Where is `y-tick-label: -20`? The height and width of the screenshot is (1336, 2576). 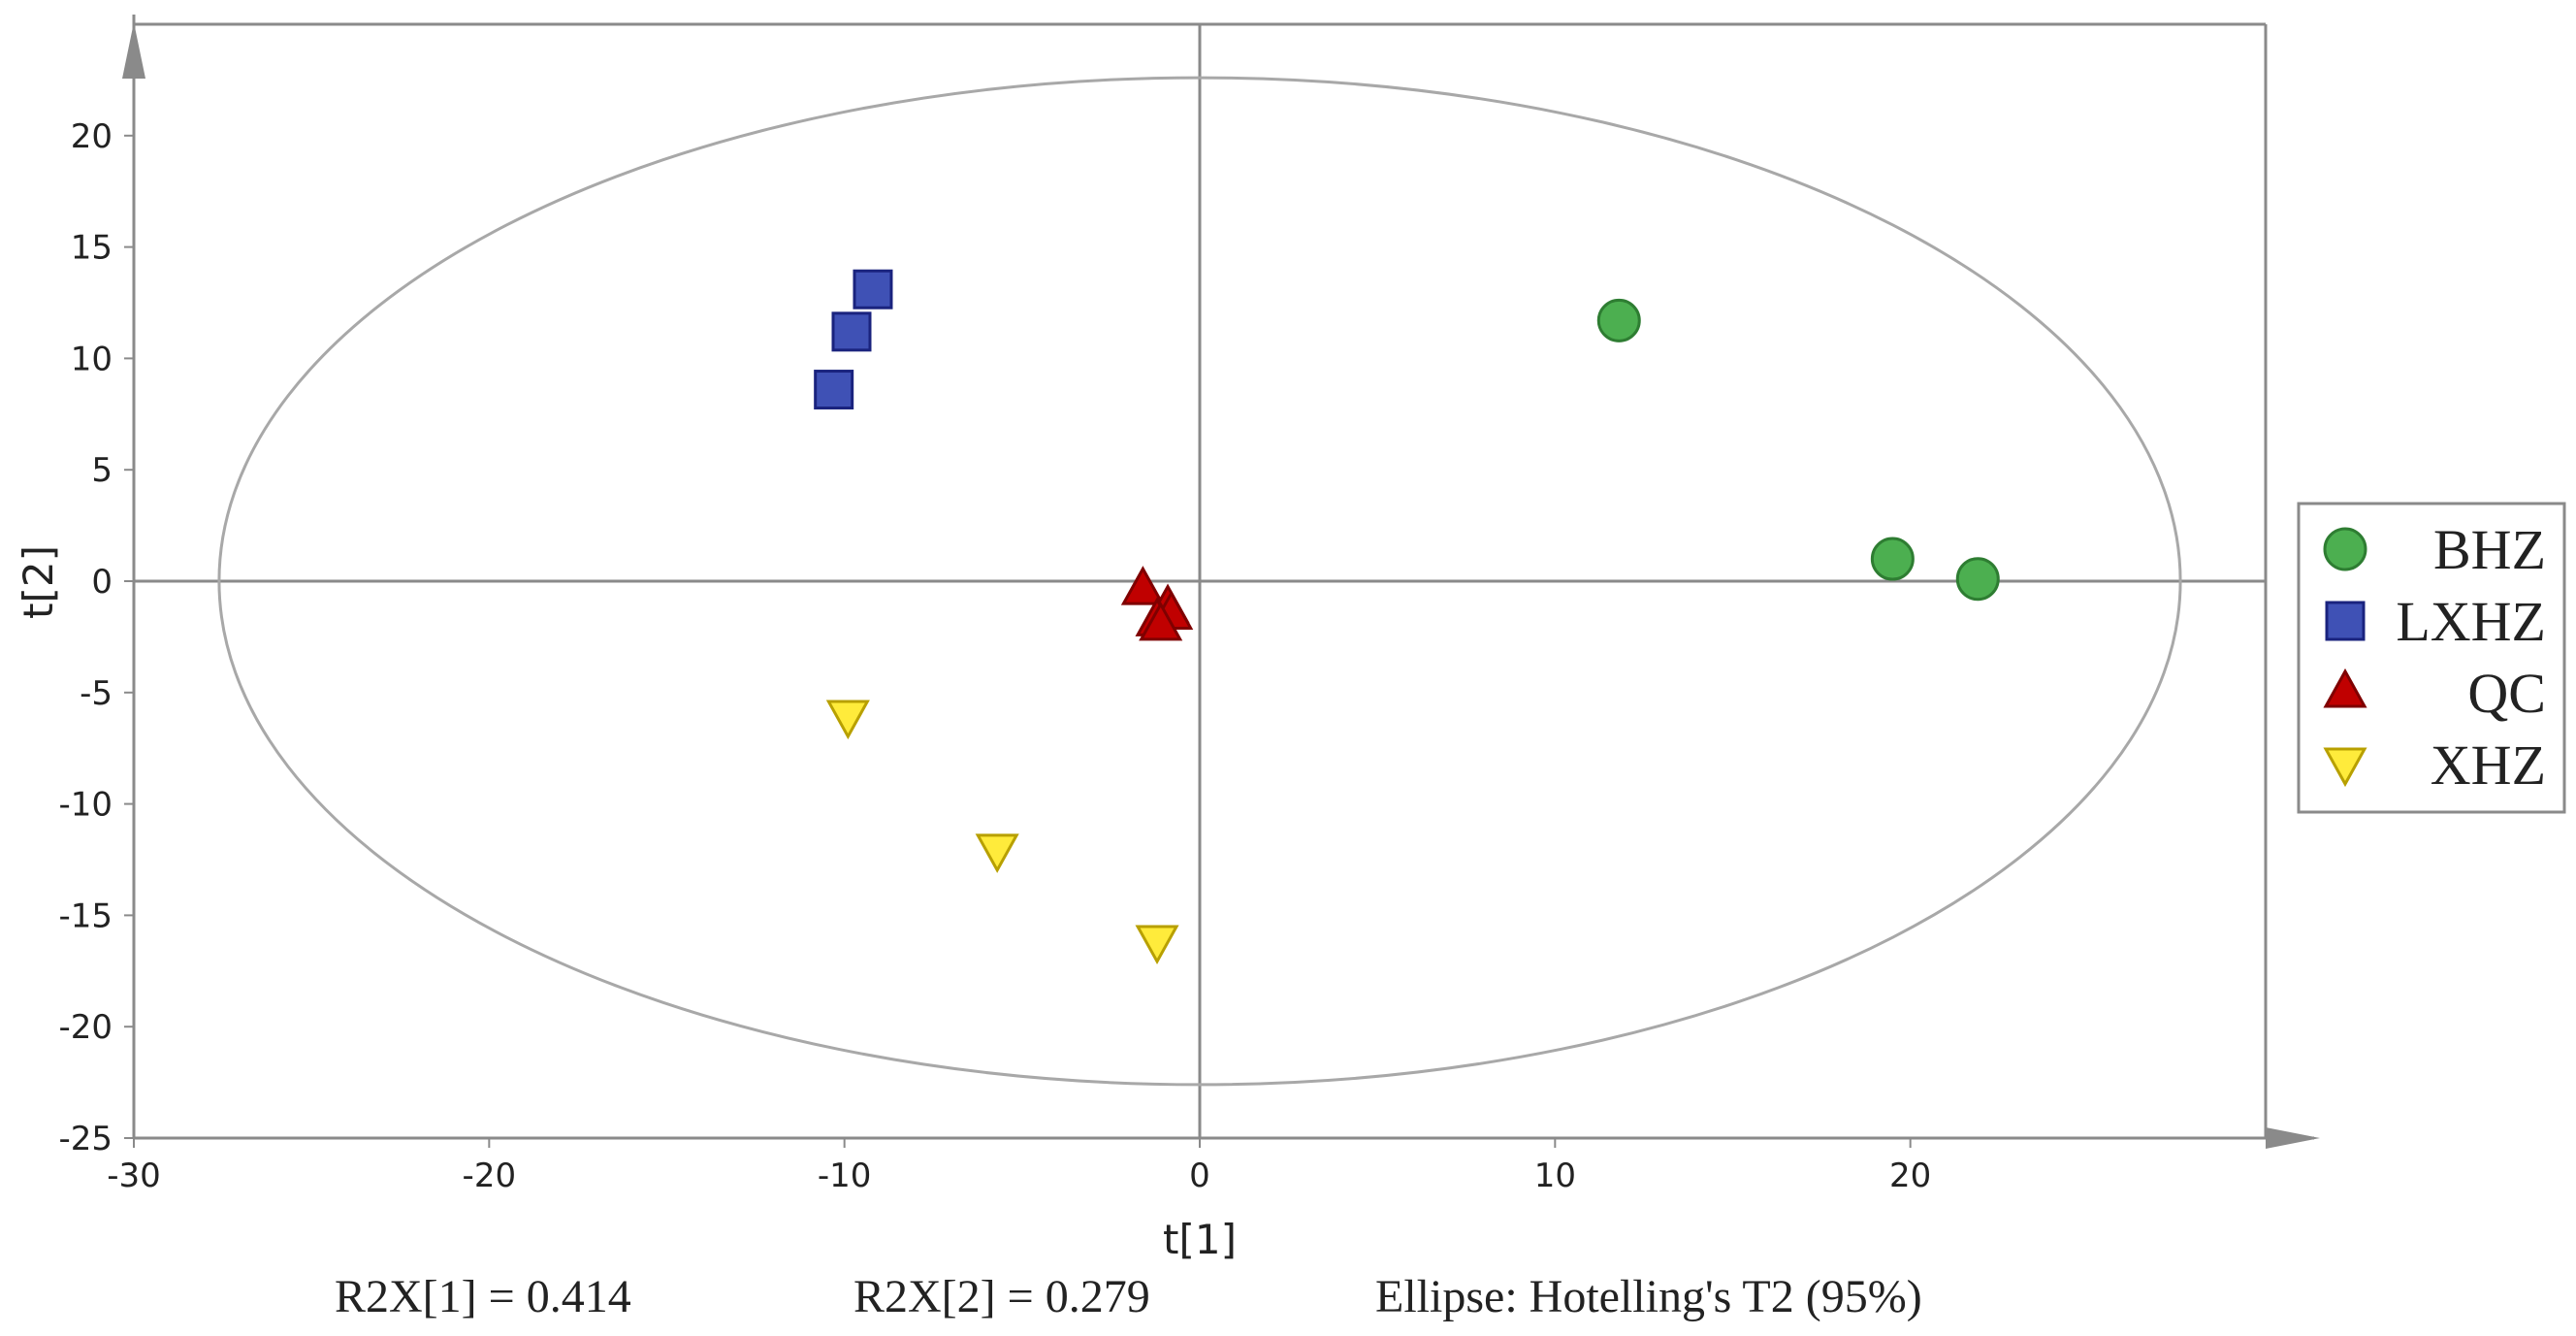 y-tick-label: -20 is located at coordinates (85, 1027).